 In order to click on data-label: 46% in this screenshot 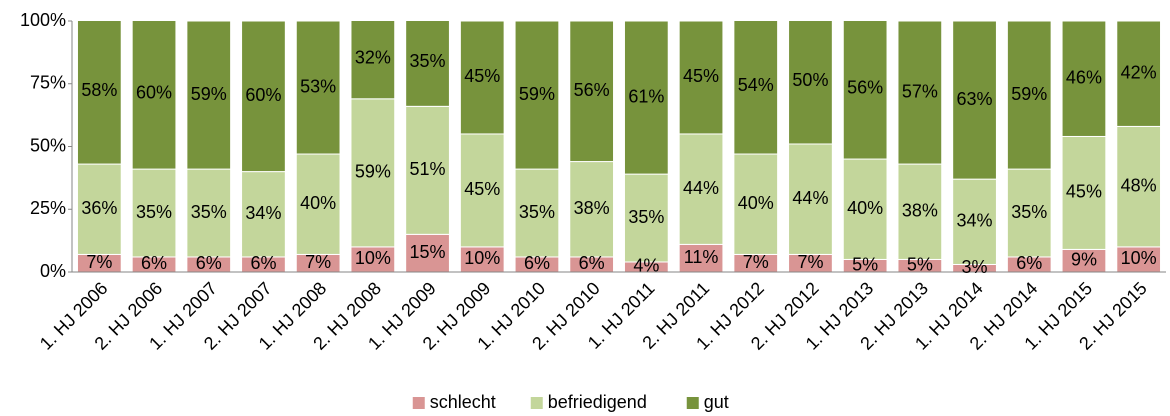, I will do `click(1084, 77)`.